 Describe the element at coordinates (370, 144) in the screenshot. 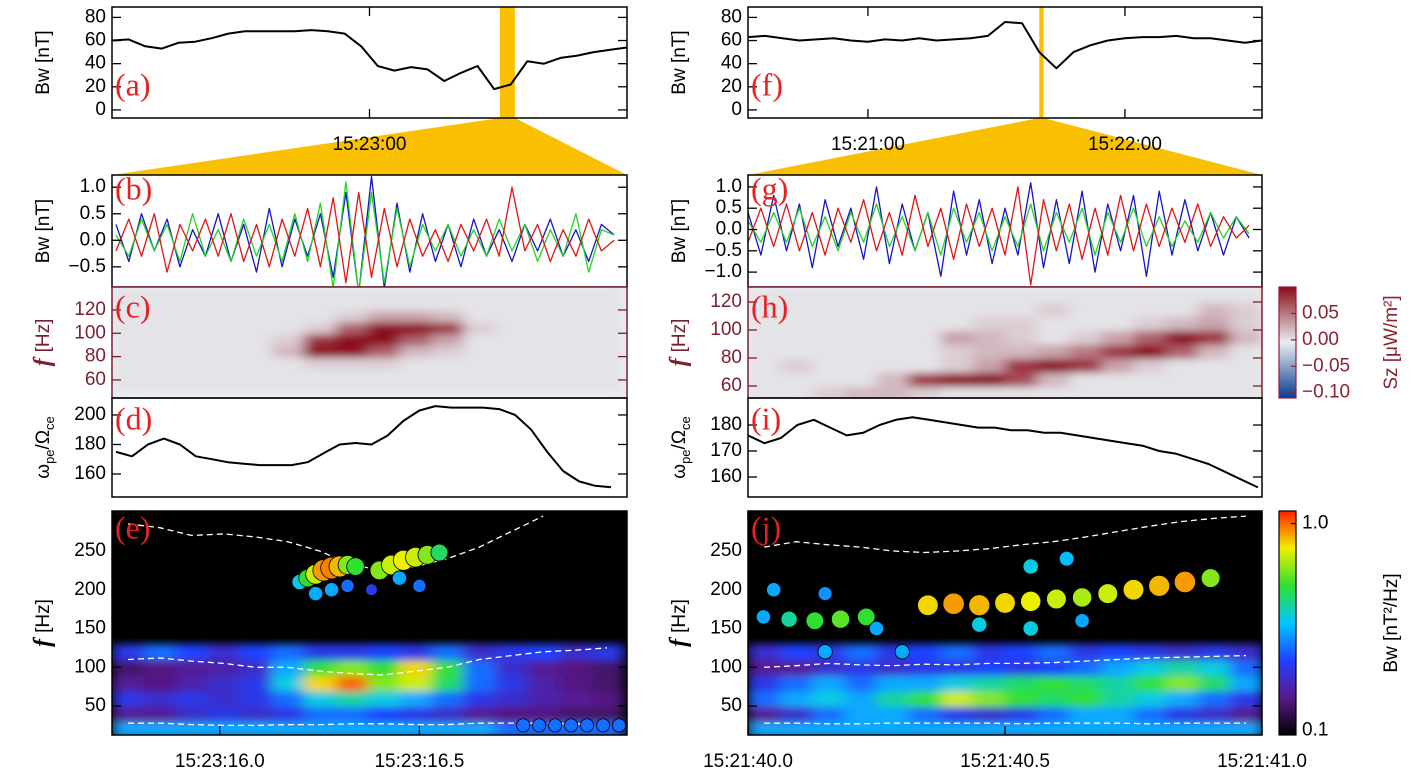

I see `x-tick-label: 15:23:00` at that location.